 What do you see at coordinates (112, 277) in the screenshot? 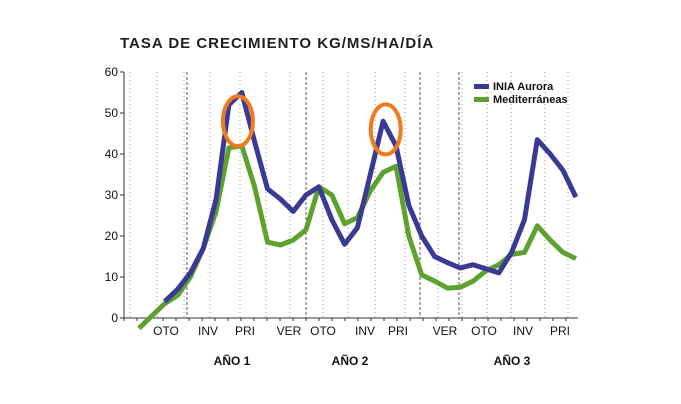
I see `y-tick-label: 10` at bounding box center [112, 277].